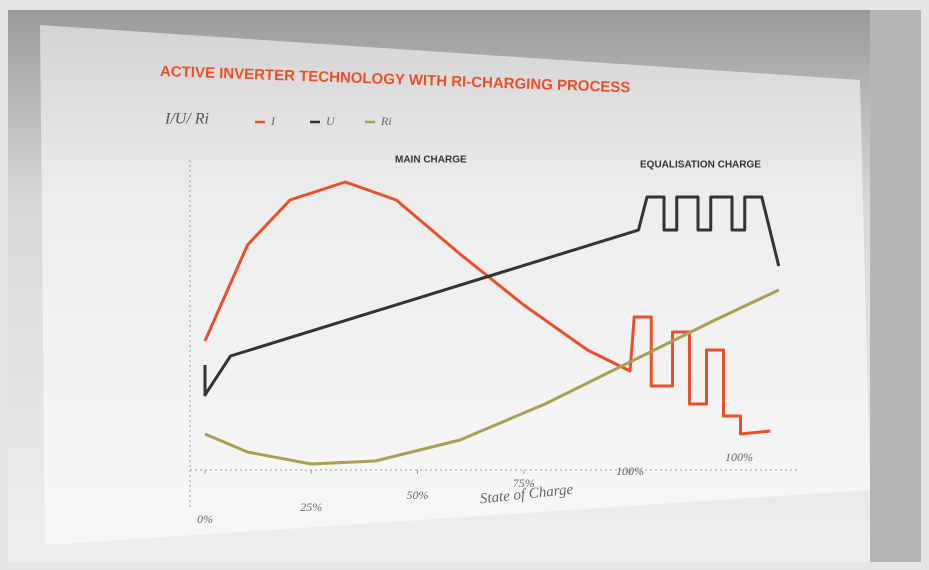 This screenshot has height=570, width=929. I want to click on y-axis-label: I/U/ Ri, so click(186, 119).